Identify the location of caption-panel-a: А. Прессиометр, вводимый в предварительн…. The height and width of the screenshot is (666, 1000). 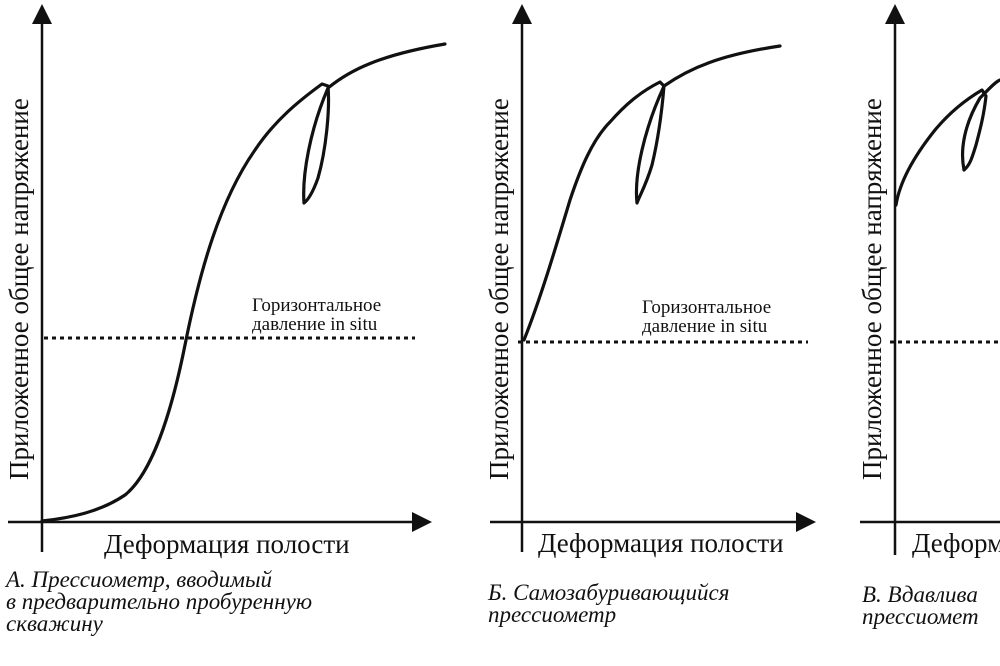
(159, 601).